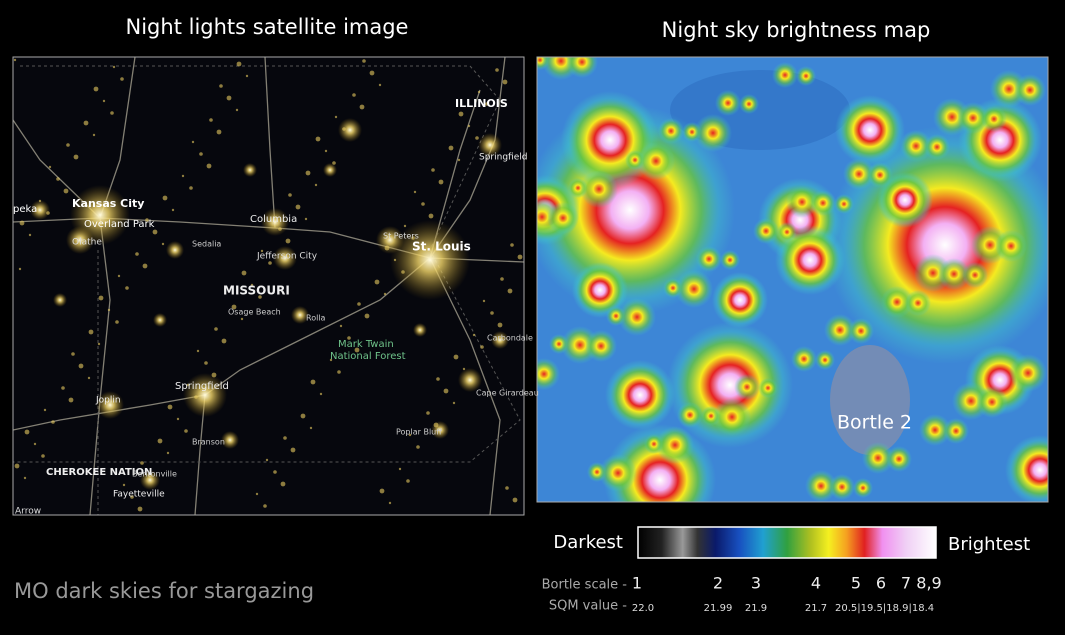 The width and height of the screenshot is (1065, 635). Describe the element at coordinates (906, 583) in the screenshot. I see `bortle-value: 7` at that location.